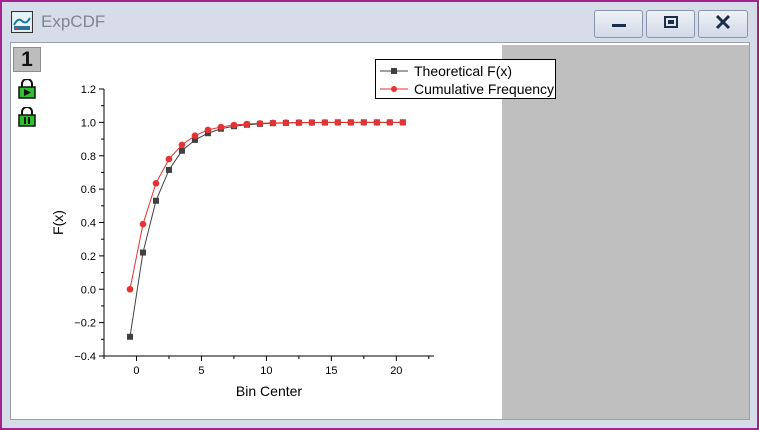 The height and width of the screenshot is (430, 759). I want to click on close-icon, so click(723, 24).